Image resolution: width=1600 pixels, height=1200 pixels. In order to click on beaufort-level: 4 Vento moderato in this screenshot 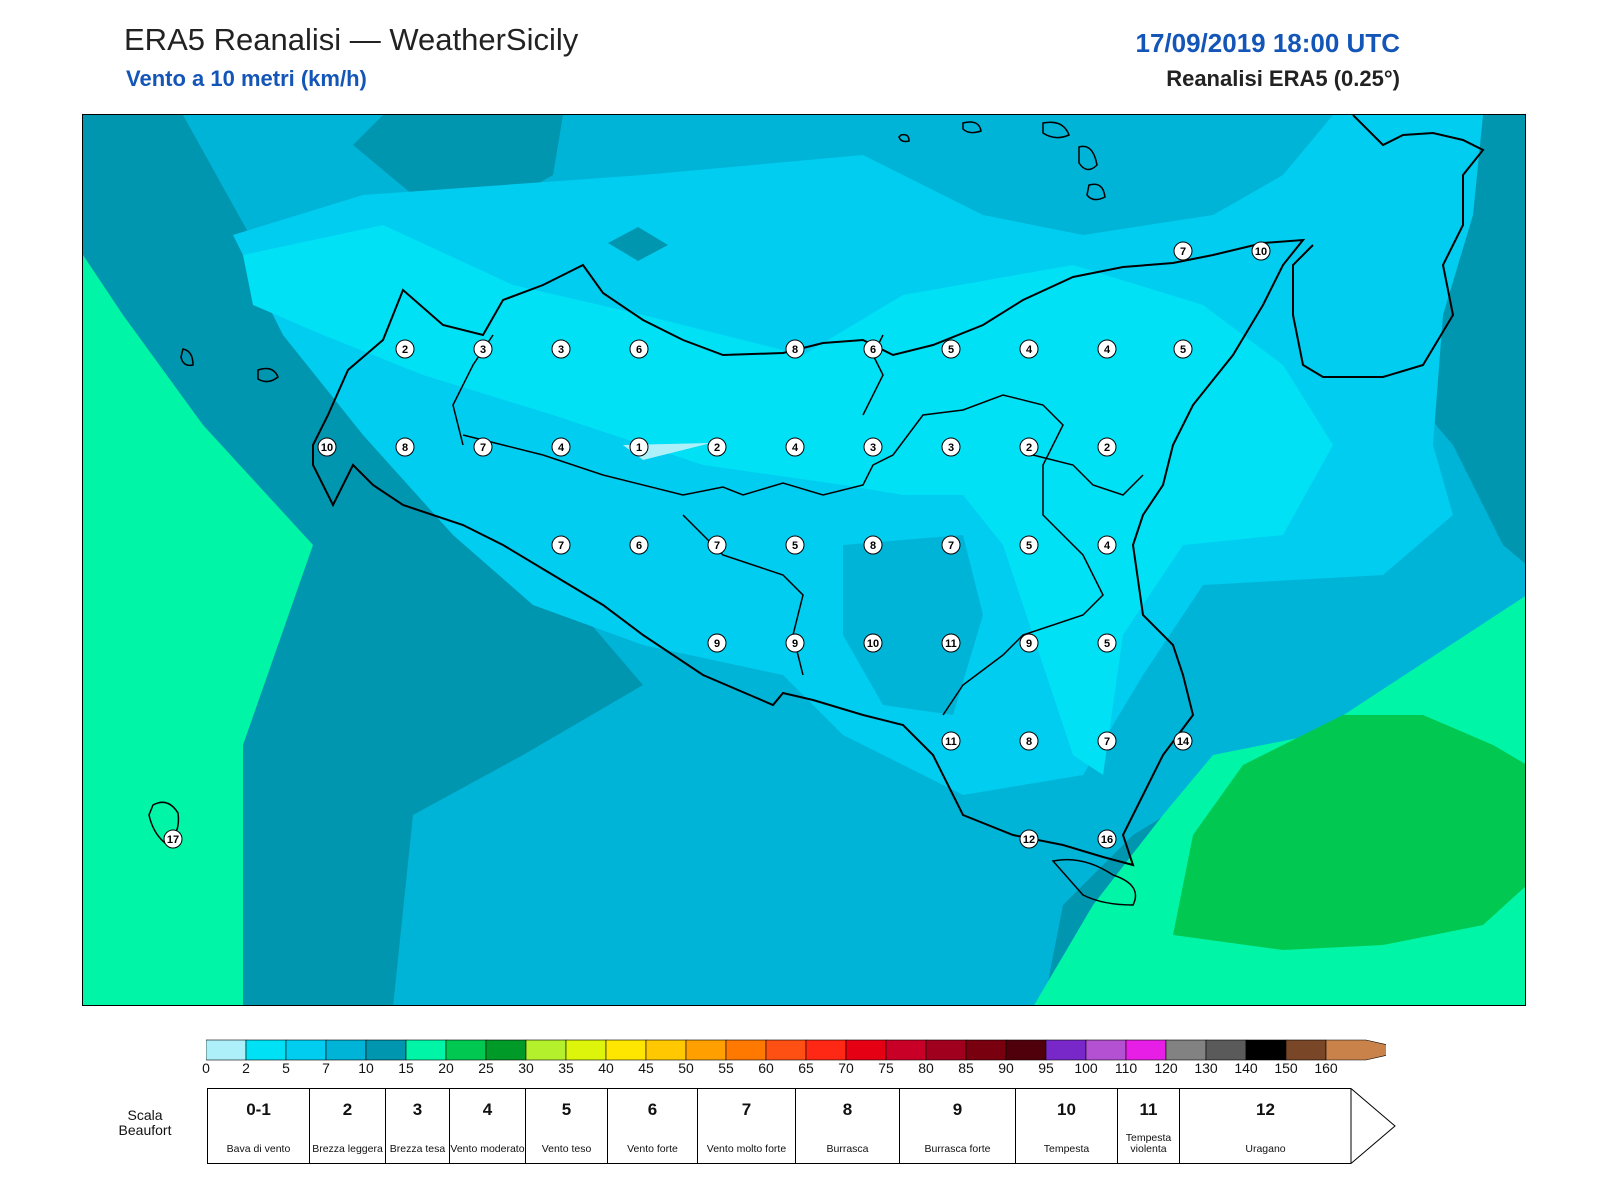, I will do `click(487, 1126)`.